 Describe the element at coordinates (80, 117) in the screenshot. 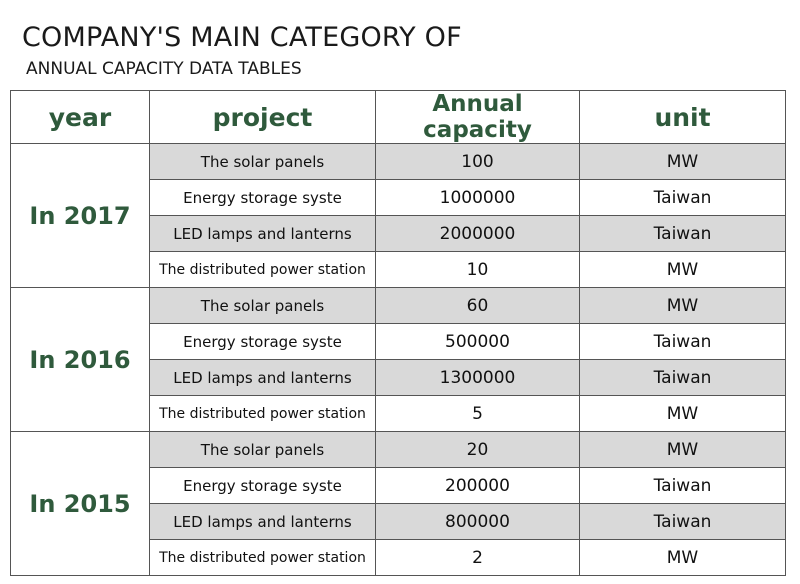

I see `header-year: year` at that location.